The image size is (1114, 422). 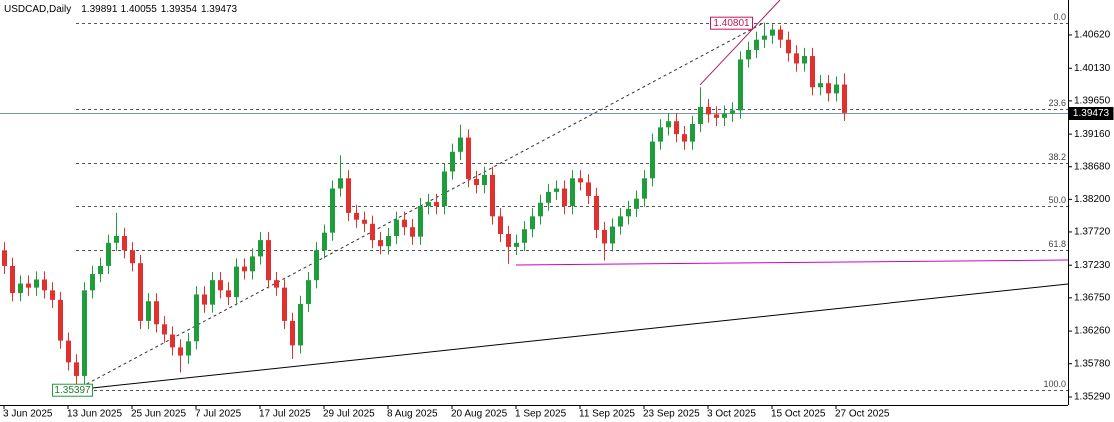 I want to click on fibo-label: 61.8, so click(x=1057, y=244).